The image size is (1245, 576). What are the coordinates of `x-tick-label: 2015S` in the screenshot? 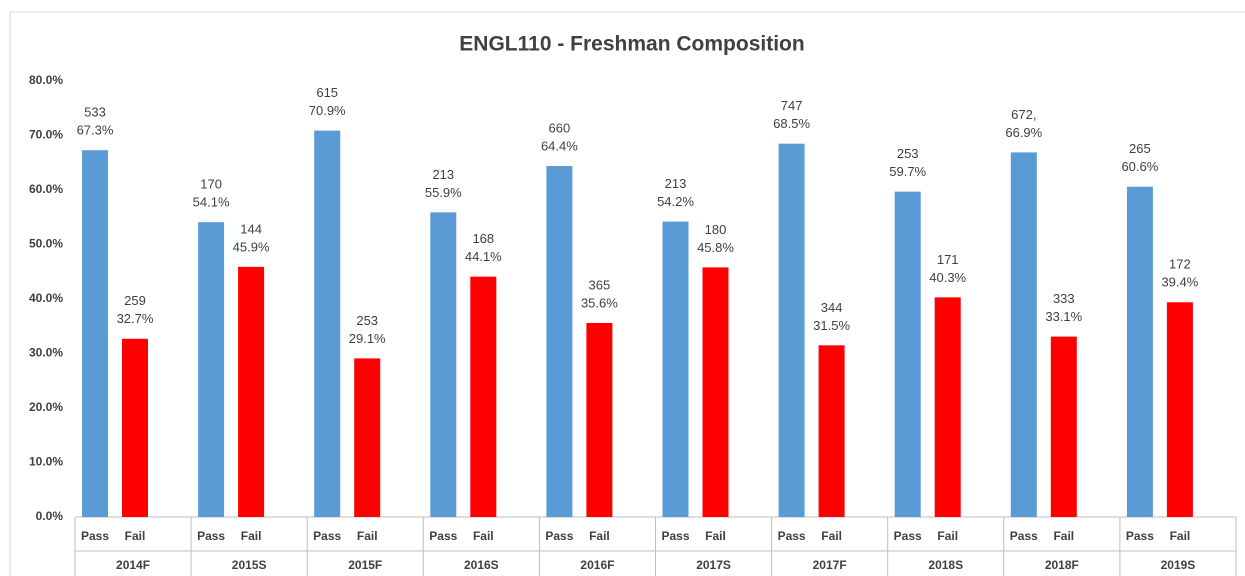 It's located at (249, 565).